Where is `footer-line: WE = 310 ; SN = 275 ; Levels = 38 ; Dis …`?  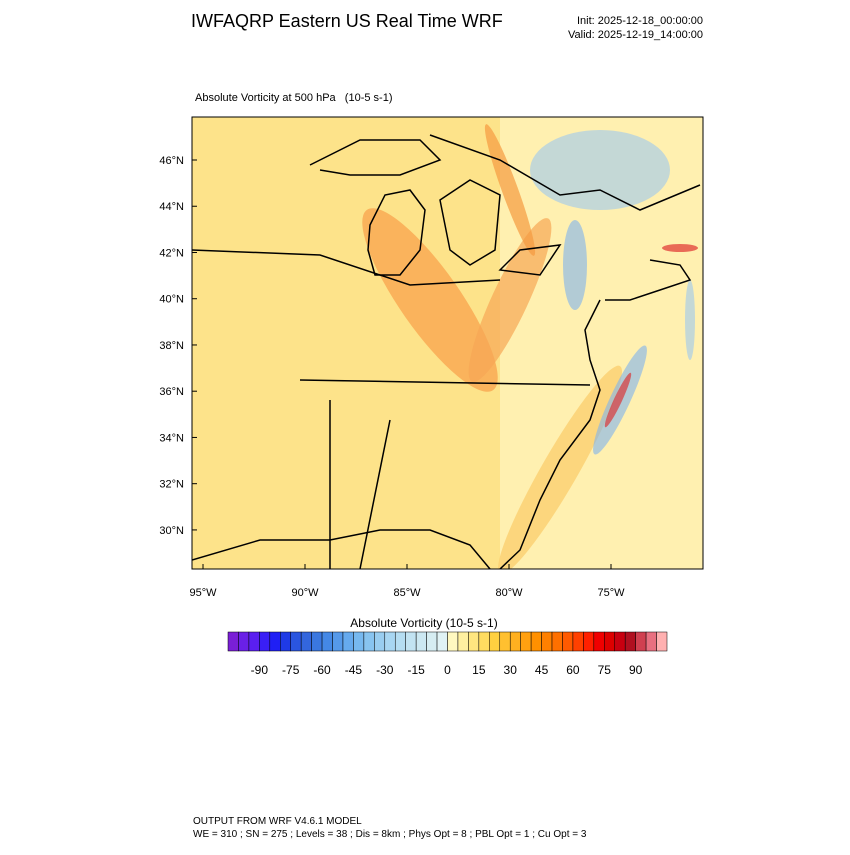 footer-line: WE = 310 ; SN = 275 ; Levels = 38 ; Dis … is located at coordinates (390, 834).